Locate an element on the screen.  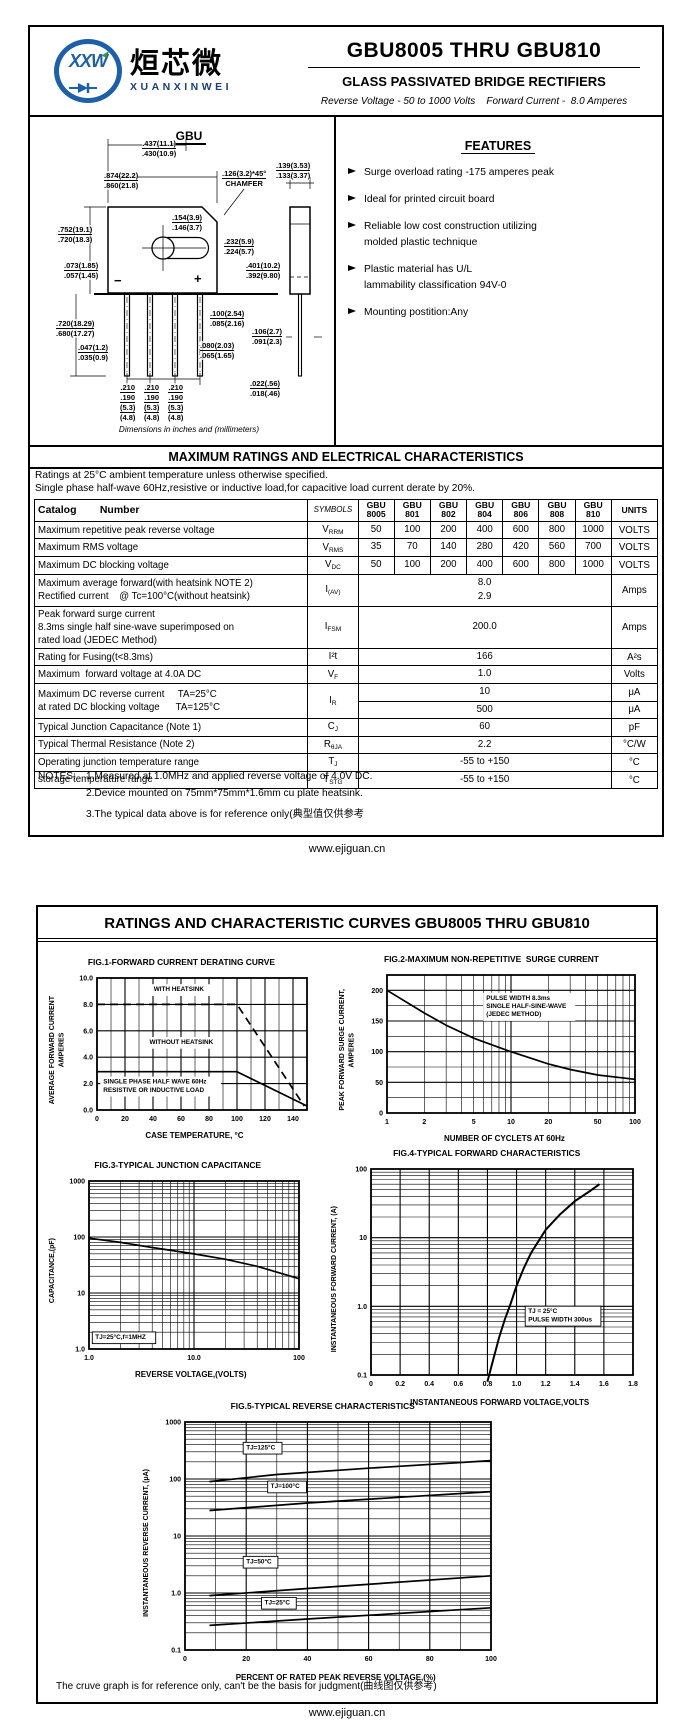
table-cell: GBU 8005 is located at coordinates (376, 510).